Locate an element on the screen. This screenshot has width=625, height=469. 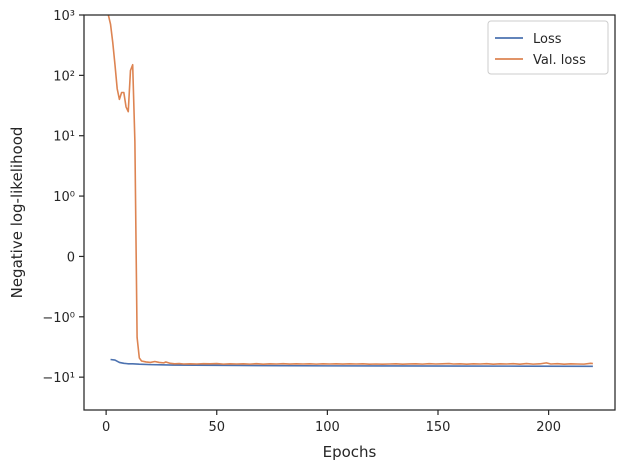
legend: Loss Val. loss is located at coordinates (548, 47).